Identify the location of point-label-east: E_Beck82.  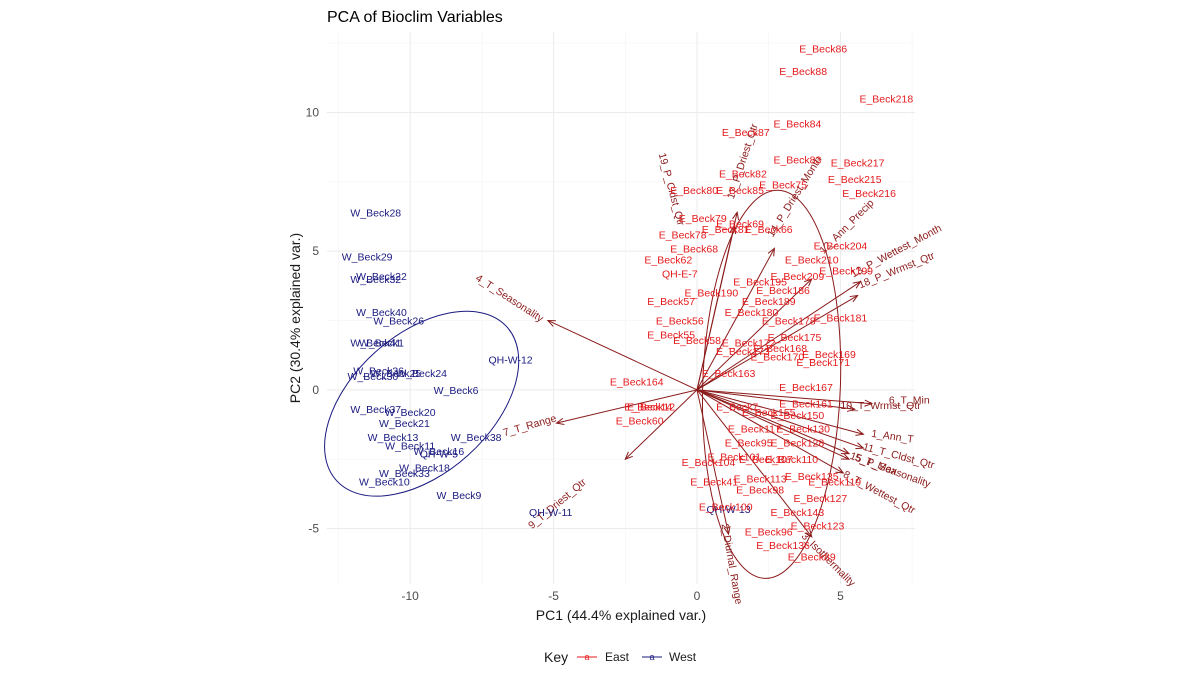
(743, 174).